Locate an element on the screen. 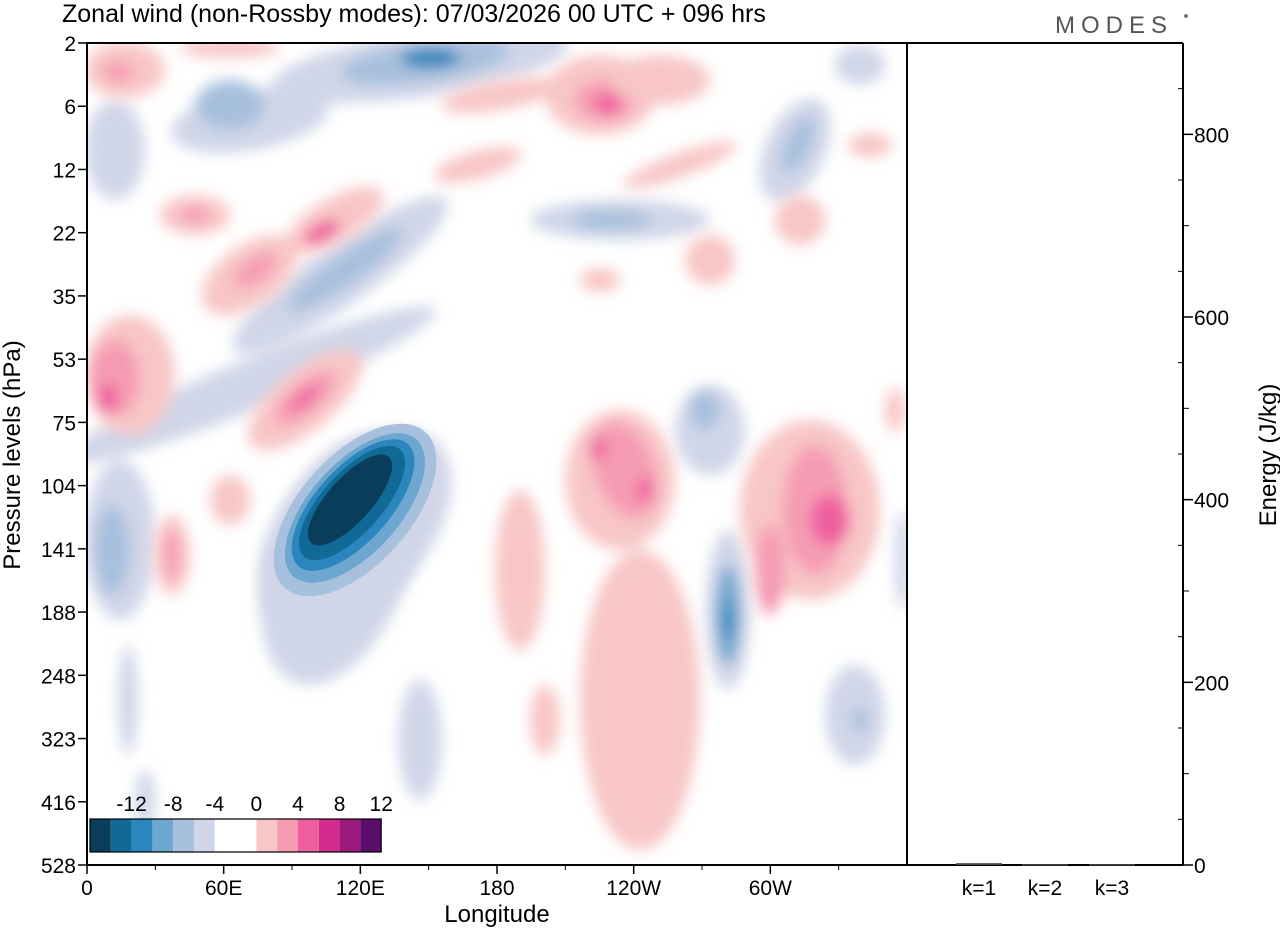 The height and width of the screenshot is (935, 1280). x-tick-label: 120W is located at coordinates (633, 888).